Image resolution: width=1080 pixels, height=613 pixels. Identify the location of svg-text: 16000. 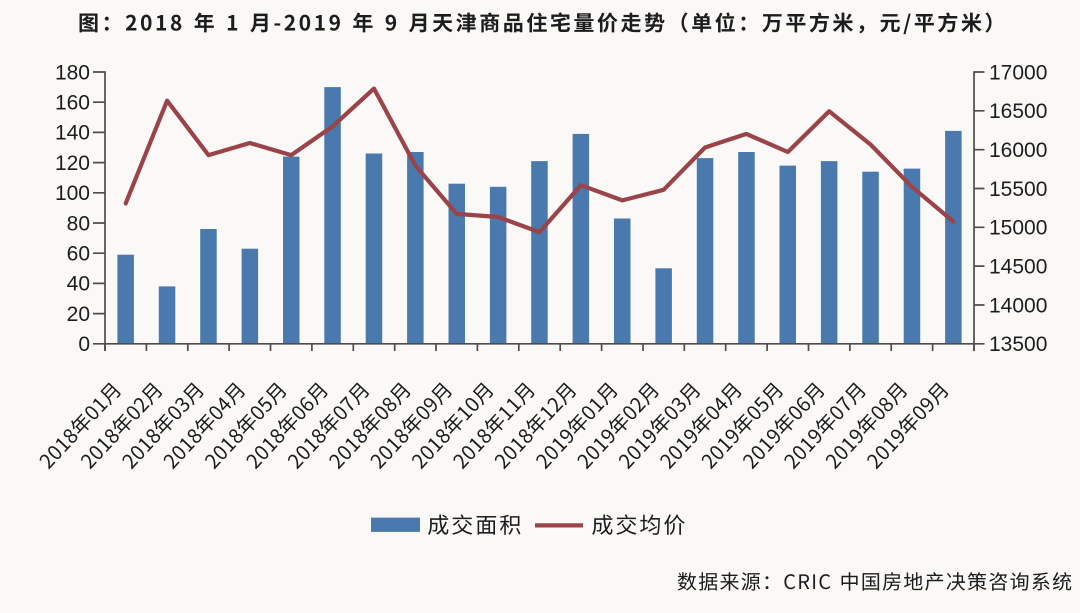
(1018, 150).